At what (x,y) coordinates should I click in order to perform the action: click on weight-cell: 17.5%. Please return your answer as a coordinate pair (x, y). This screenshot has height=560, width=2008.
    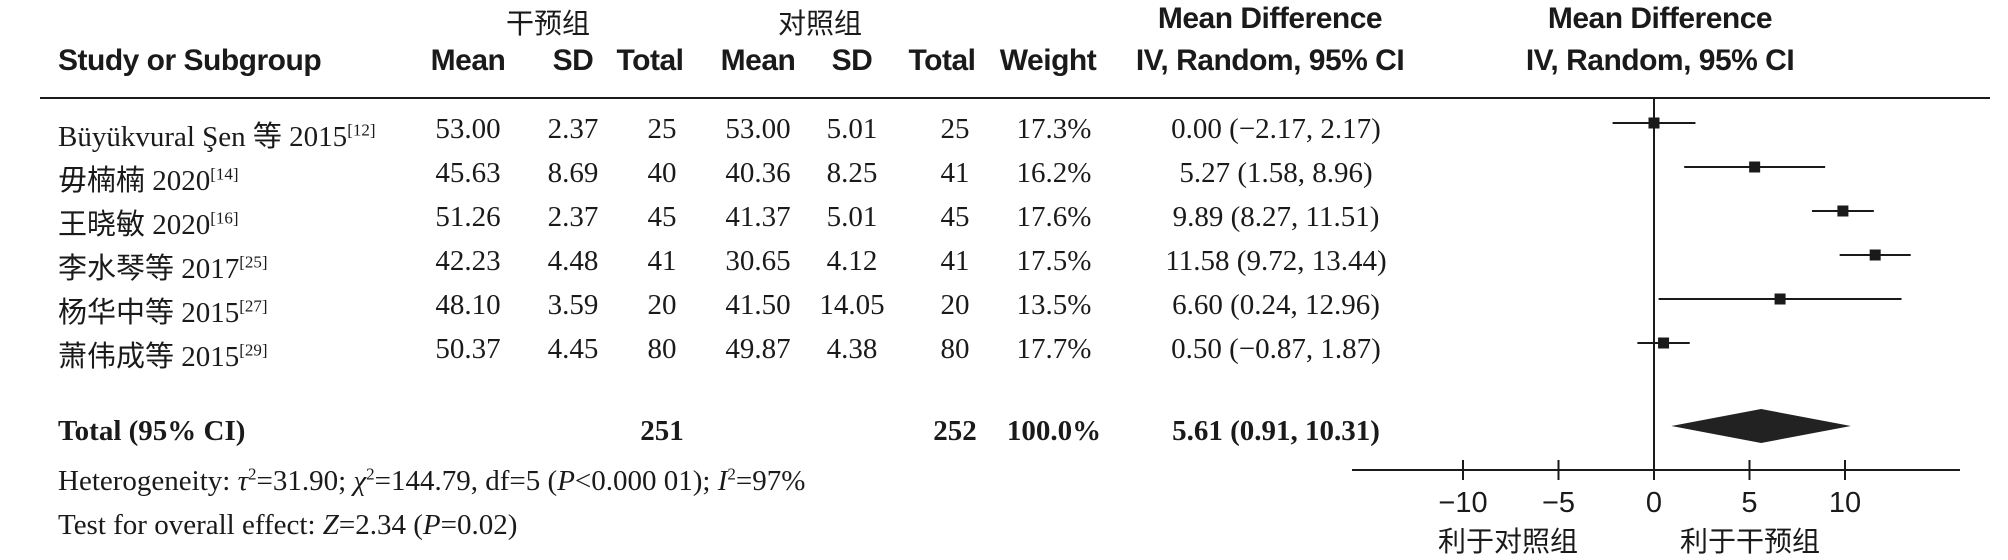
    Looking at the image, I should click on (1054, 261).